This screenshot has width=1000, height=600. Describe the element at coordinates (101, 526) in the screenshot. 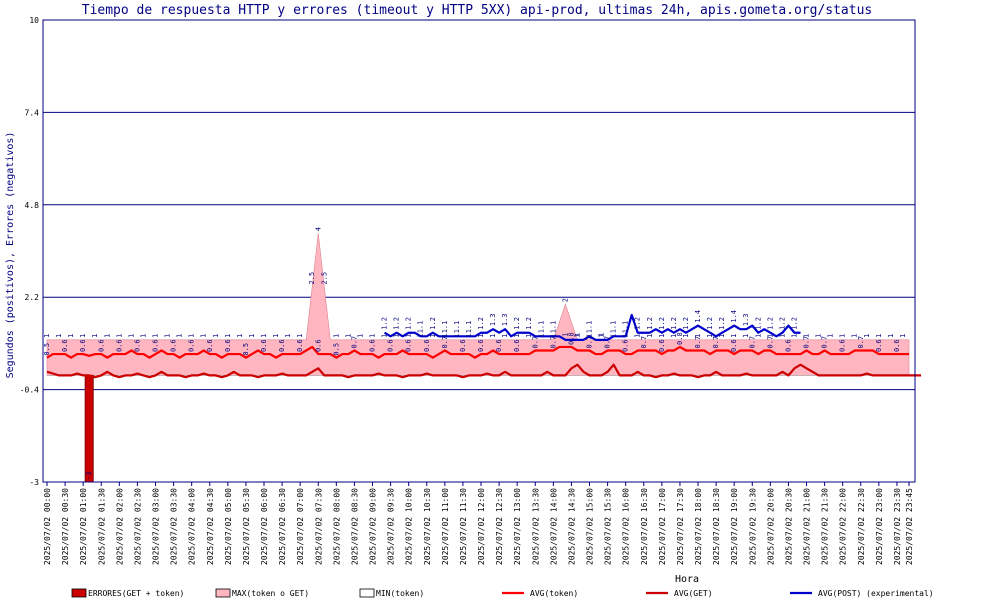

I see `x-tick-label: 2025/07/02 01:30` at that location.